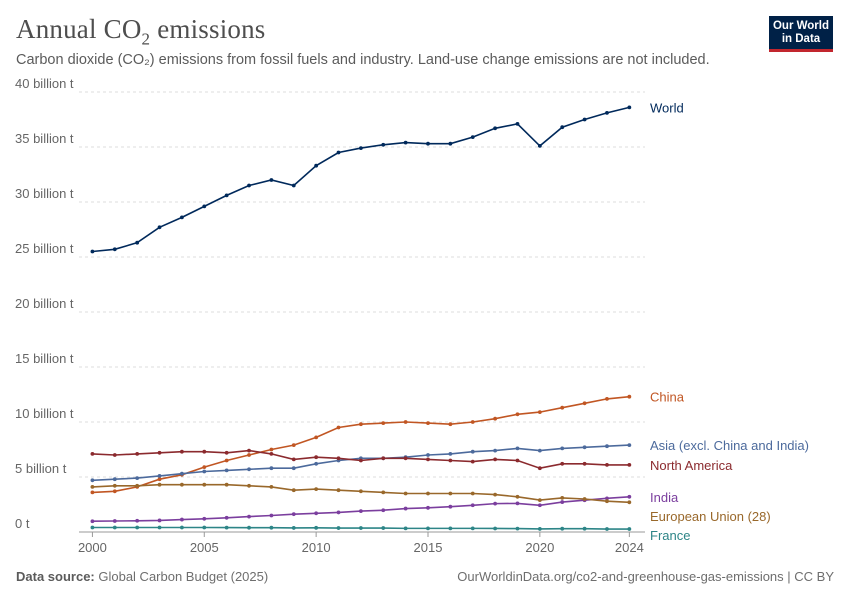 The width and height of the screenshot is (850, 600). What do you see at coordinates (539, 547) in the screenshot?
I see `x-tick-label: 2020` at bounding box center [539, 547].